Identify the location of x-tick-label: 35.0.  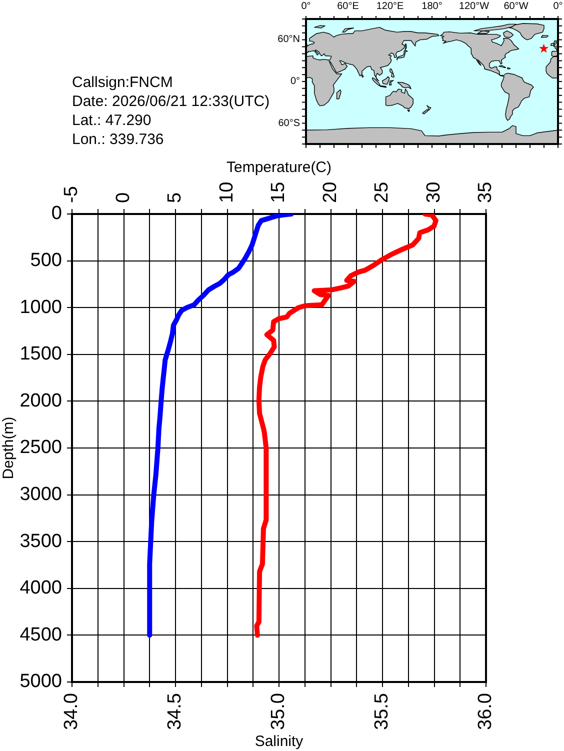
(279, 711).